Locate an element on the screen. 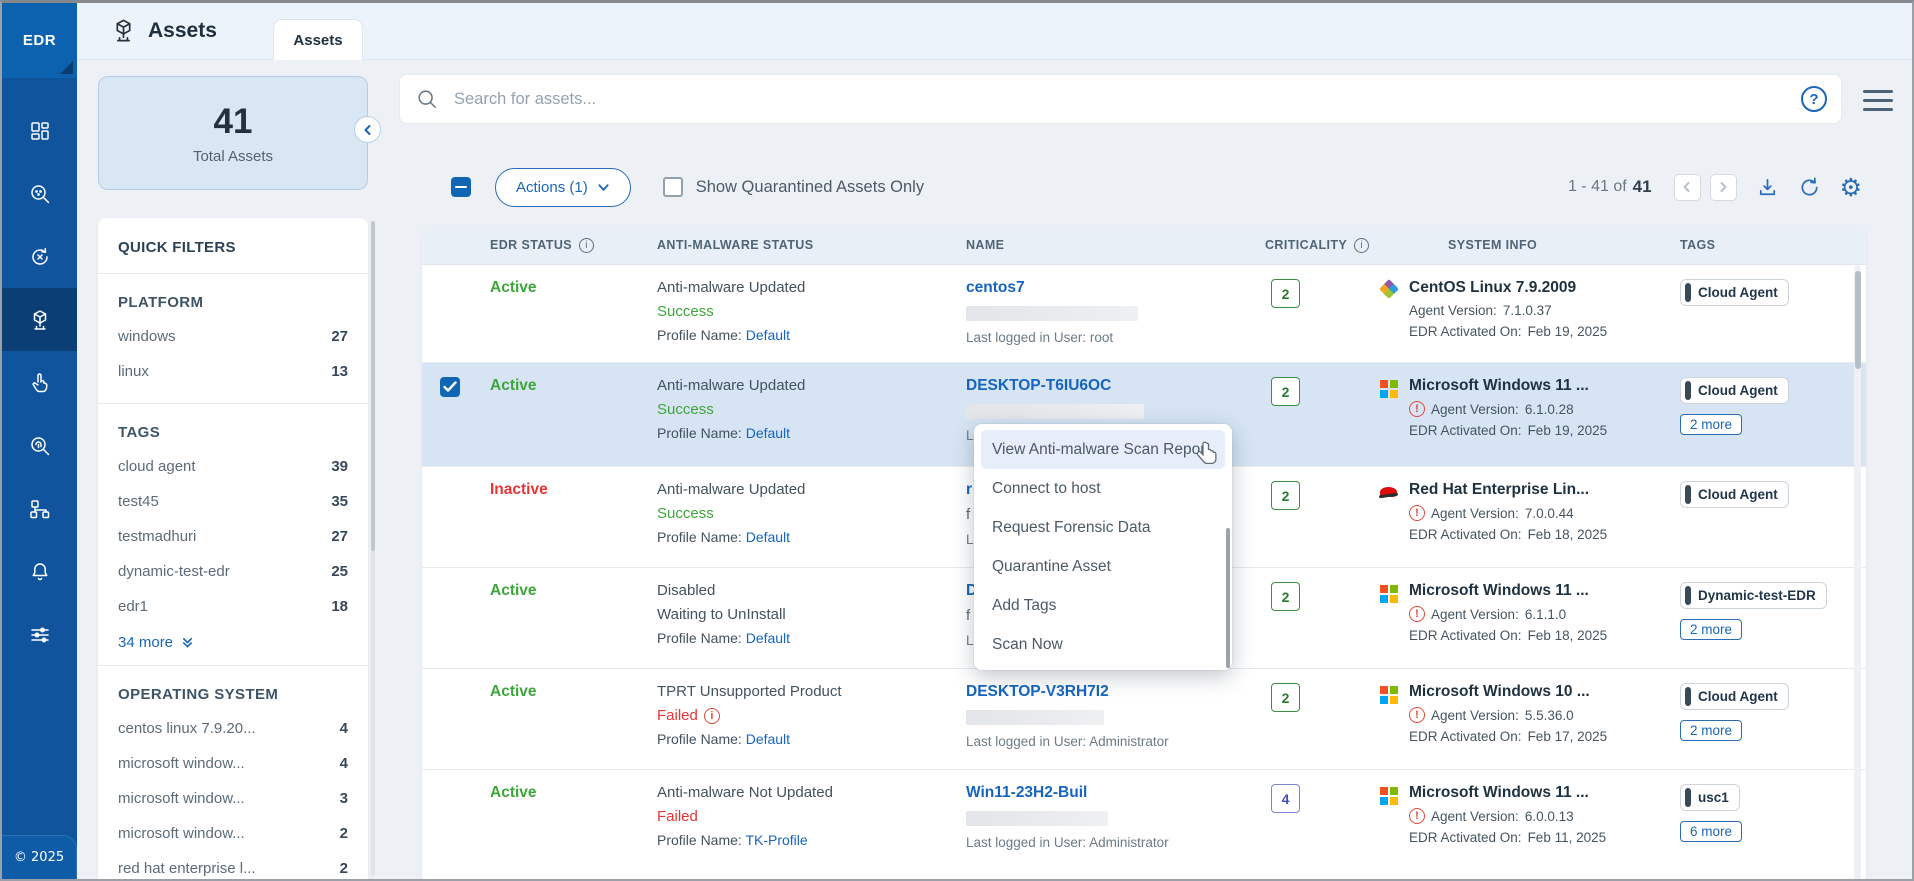 The width and height of the screenshot is (1914, 881). failed-info-icon: i is located at coordinates (711, 715).